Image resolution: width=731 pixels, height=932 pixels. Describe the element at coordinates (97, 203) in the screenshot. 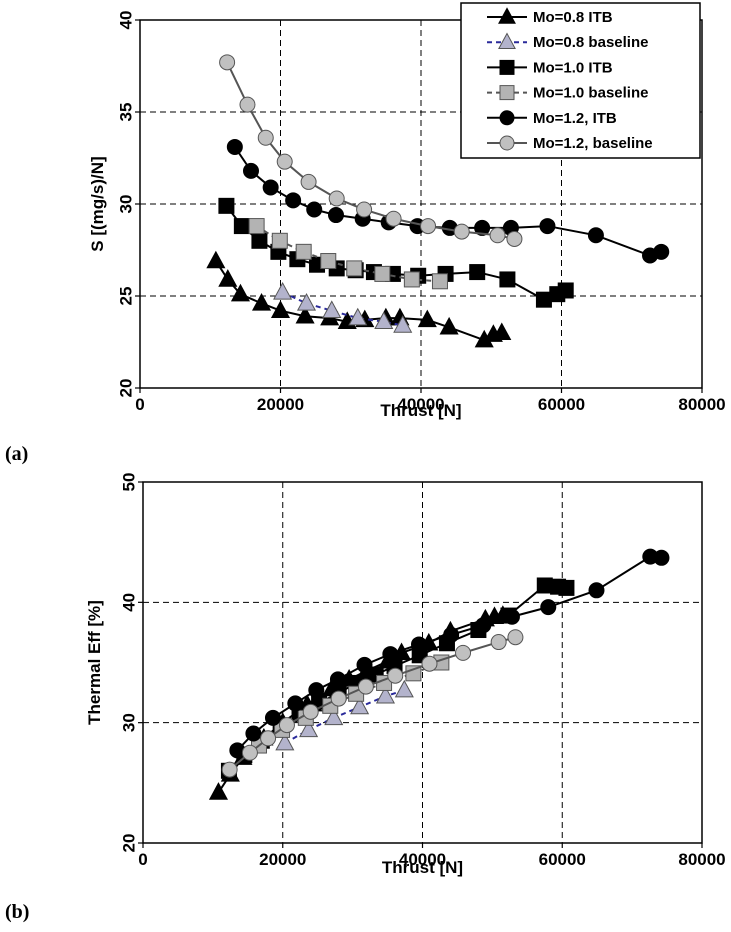

I see `y-axis-title: S [(mg/s)/N]` at that location.